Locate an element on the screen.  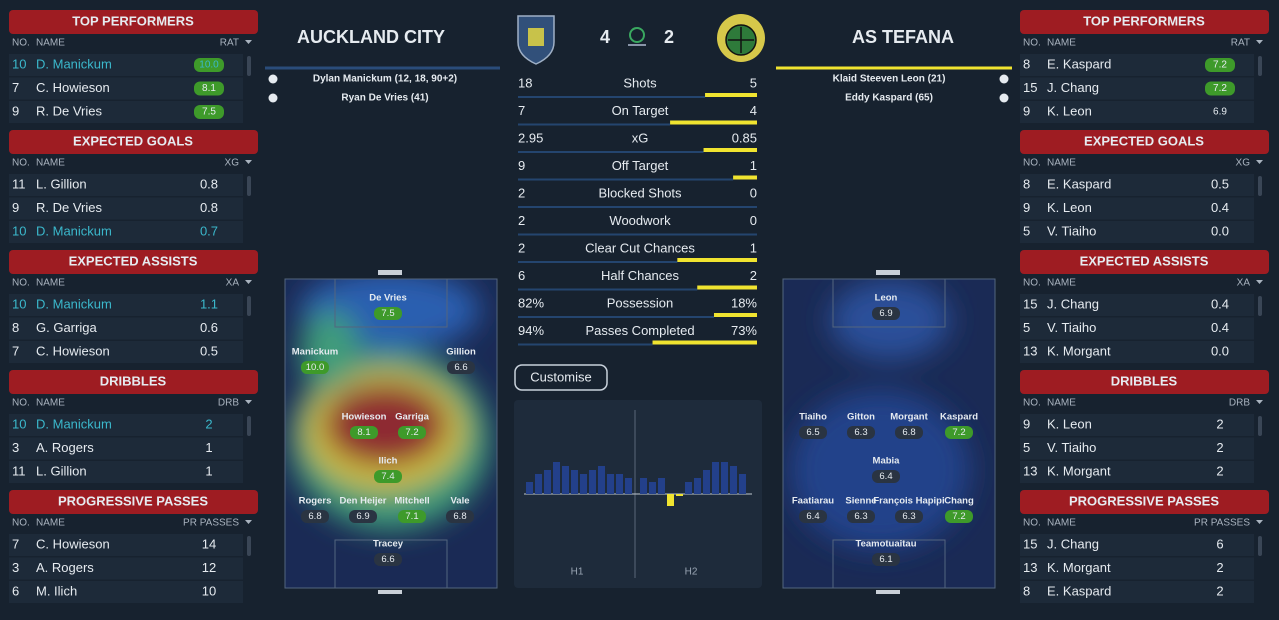
player-rating: 6.8 is located at coordinates (908, 432).